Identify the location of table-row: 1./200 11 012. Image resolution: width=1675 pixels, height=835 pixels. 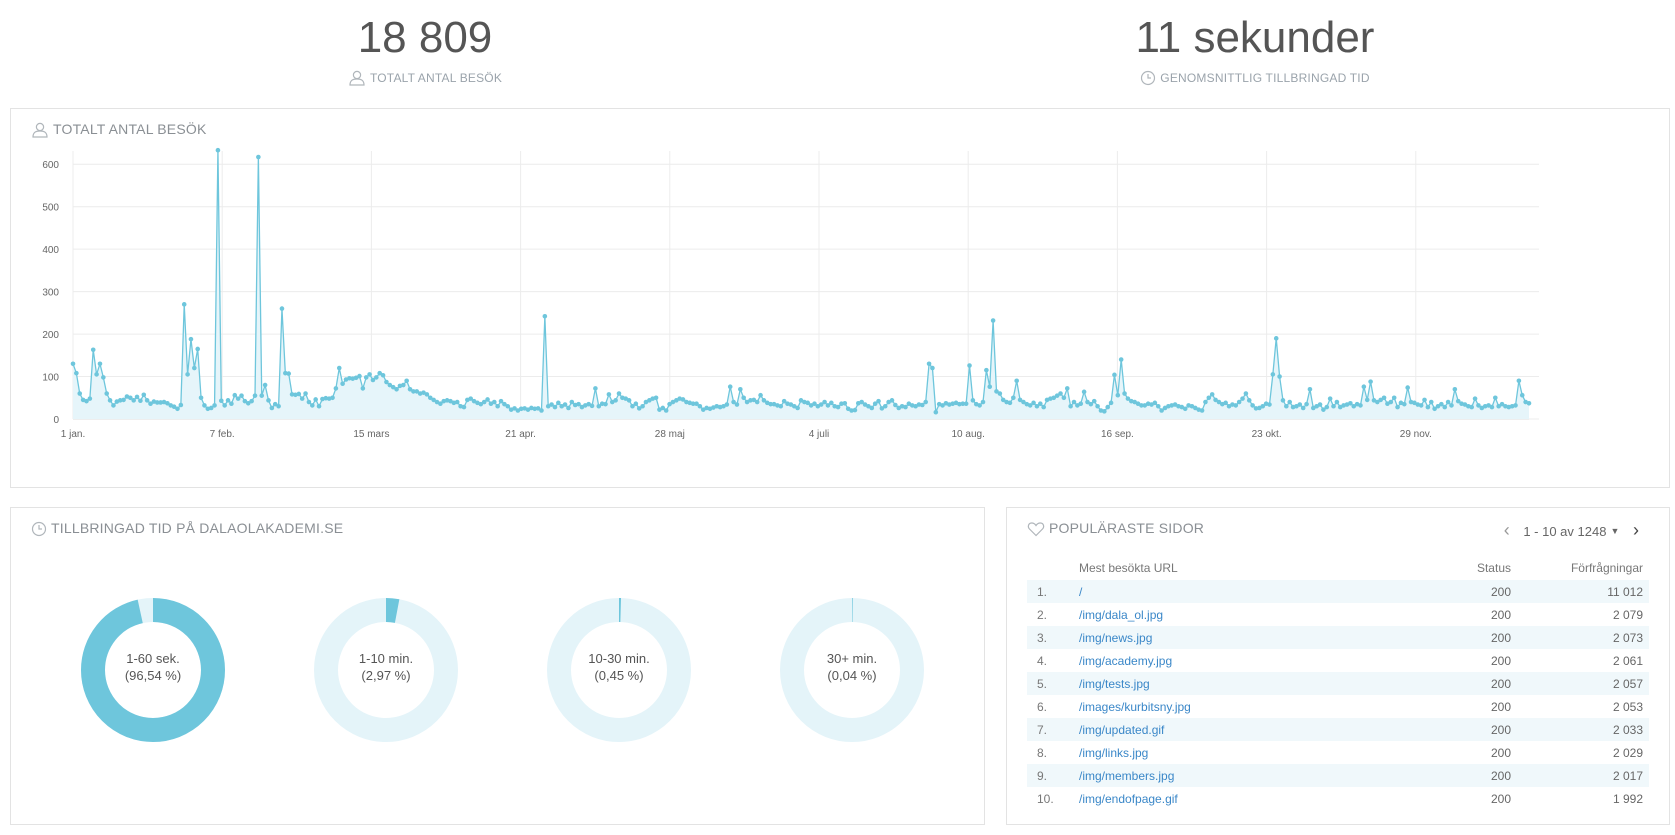
(1338, 591).